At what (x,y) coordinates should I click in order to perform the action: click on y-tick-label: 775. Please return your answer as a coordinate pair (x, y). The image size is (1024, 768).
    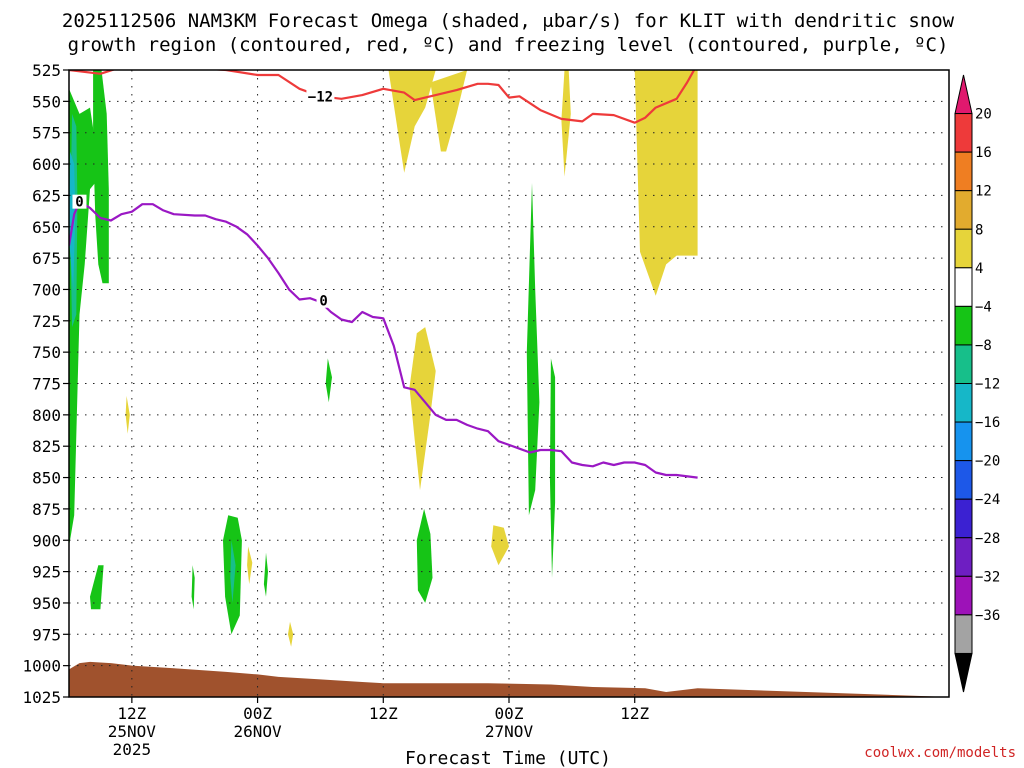
    Looking at the image, I should click on (46, 384).